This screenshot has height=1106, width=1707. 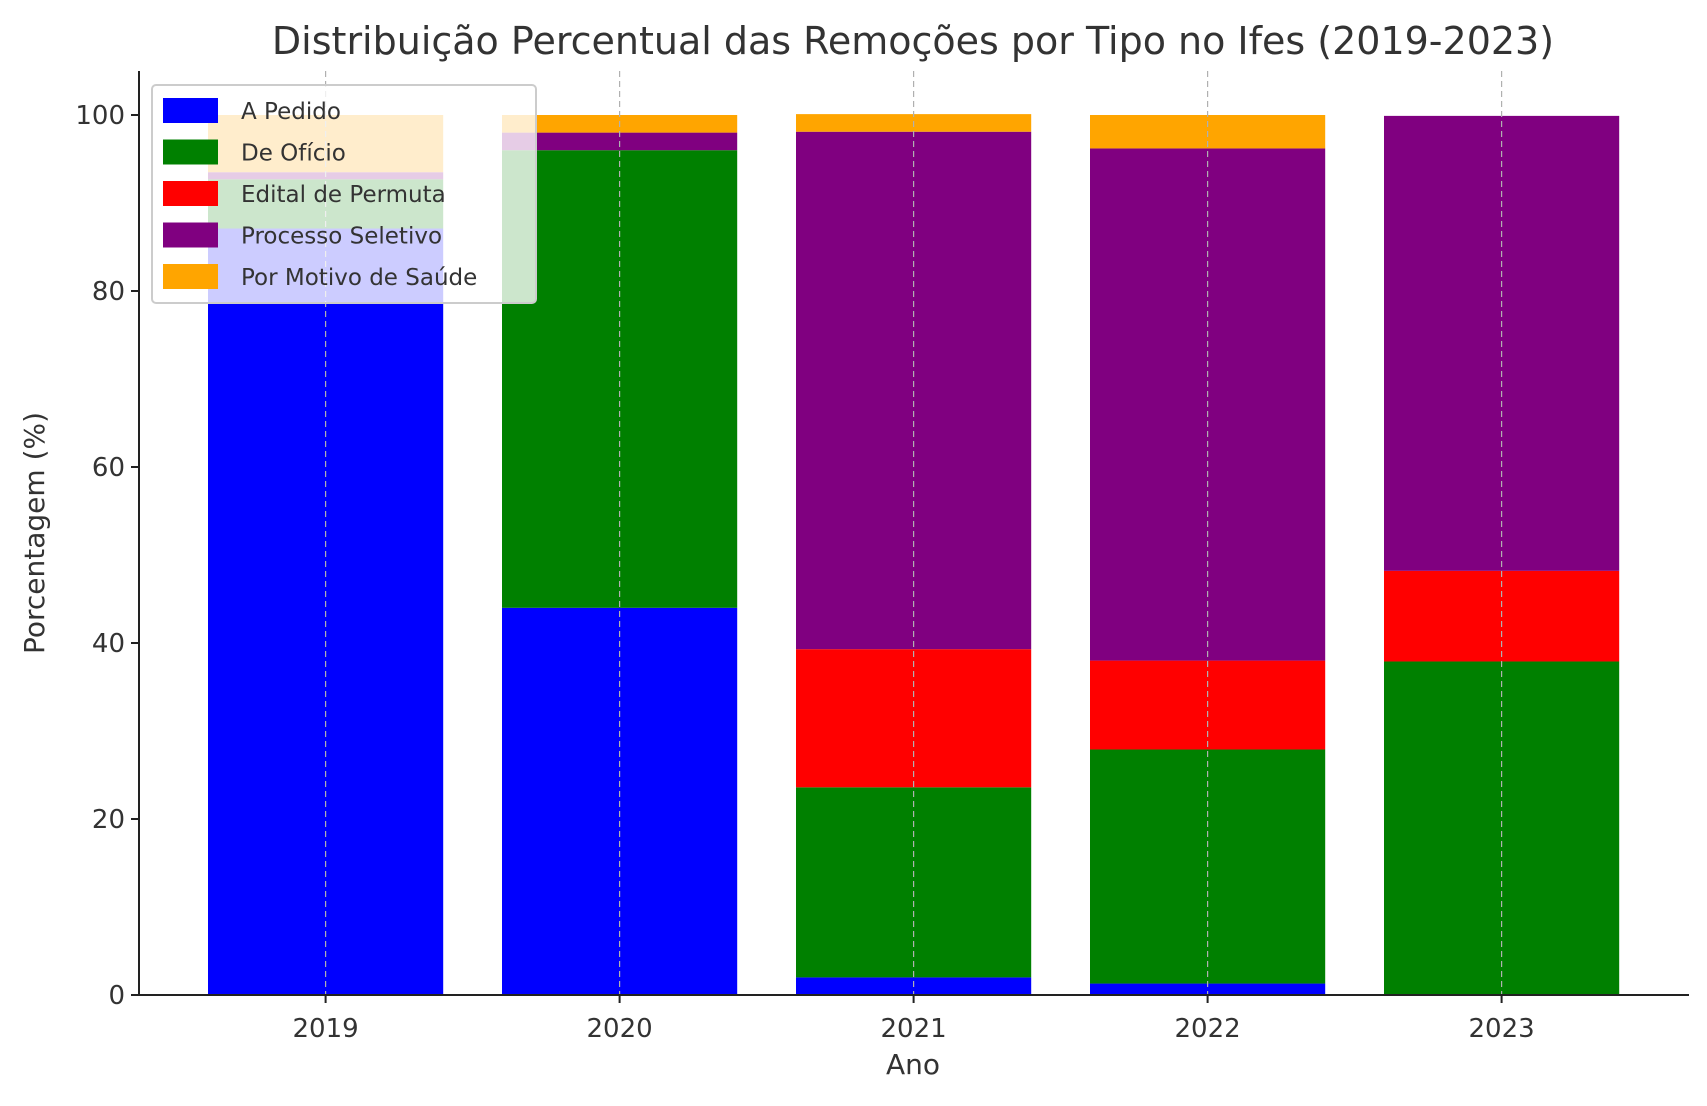 I want to click on legend-label: Edital de Permuta, so click(x=343, y=195).